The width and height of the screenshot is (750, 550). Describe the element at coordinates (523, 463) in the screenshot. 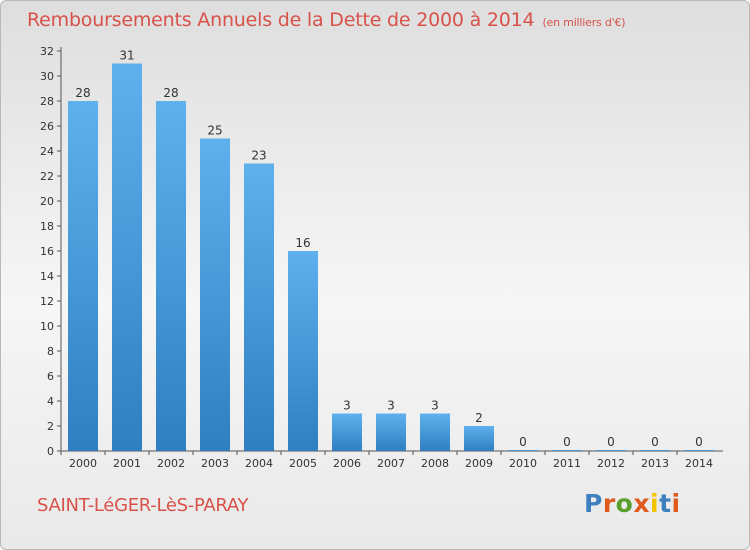

I see `x-tick-label: 2010` at that location.